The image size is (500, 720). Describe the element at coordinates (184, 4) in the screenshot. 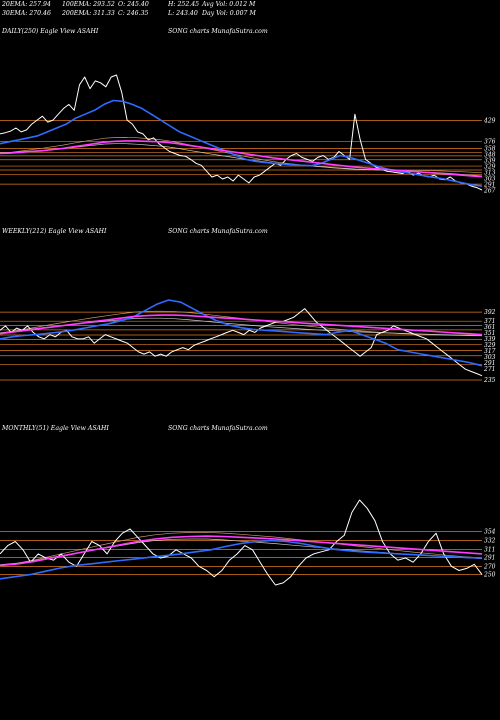

I see `high-label: H: 252.45` at that location.